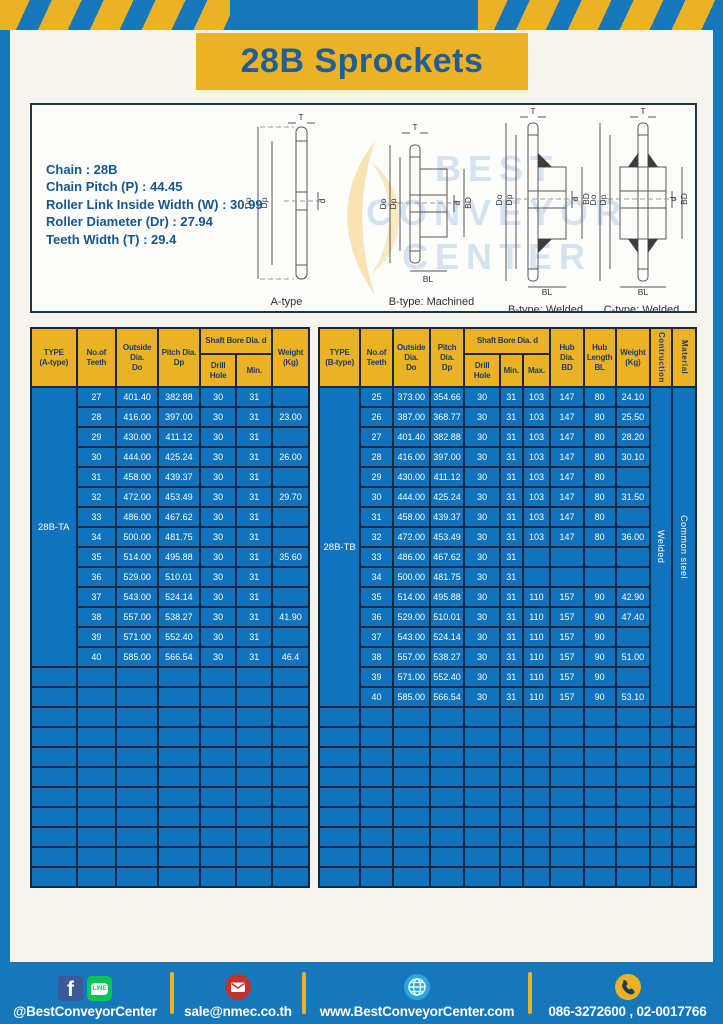 This screenshot has width=723, height=1024. I want to click on table-row: 32 472.00 453.49 30 31 103 147 80 36.00, so click(507, 537).